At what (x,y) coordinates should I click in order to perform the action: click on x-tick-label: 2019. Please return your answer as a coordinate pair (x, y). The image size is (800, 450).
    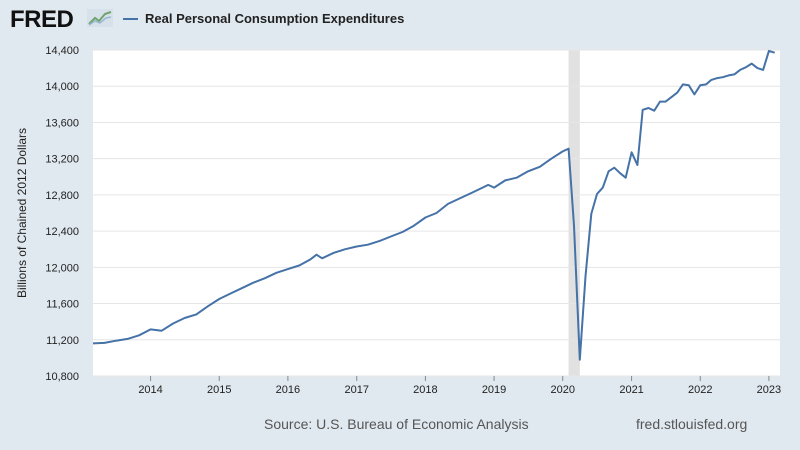
    Looking at the image, I should click on (494, 390).